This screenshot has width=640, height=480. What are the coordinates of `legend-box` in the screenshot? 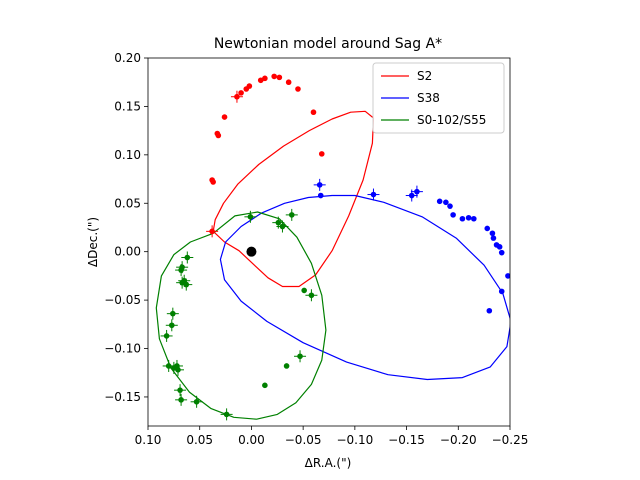 It's located at (438, 98).